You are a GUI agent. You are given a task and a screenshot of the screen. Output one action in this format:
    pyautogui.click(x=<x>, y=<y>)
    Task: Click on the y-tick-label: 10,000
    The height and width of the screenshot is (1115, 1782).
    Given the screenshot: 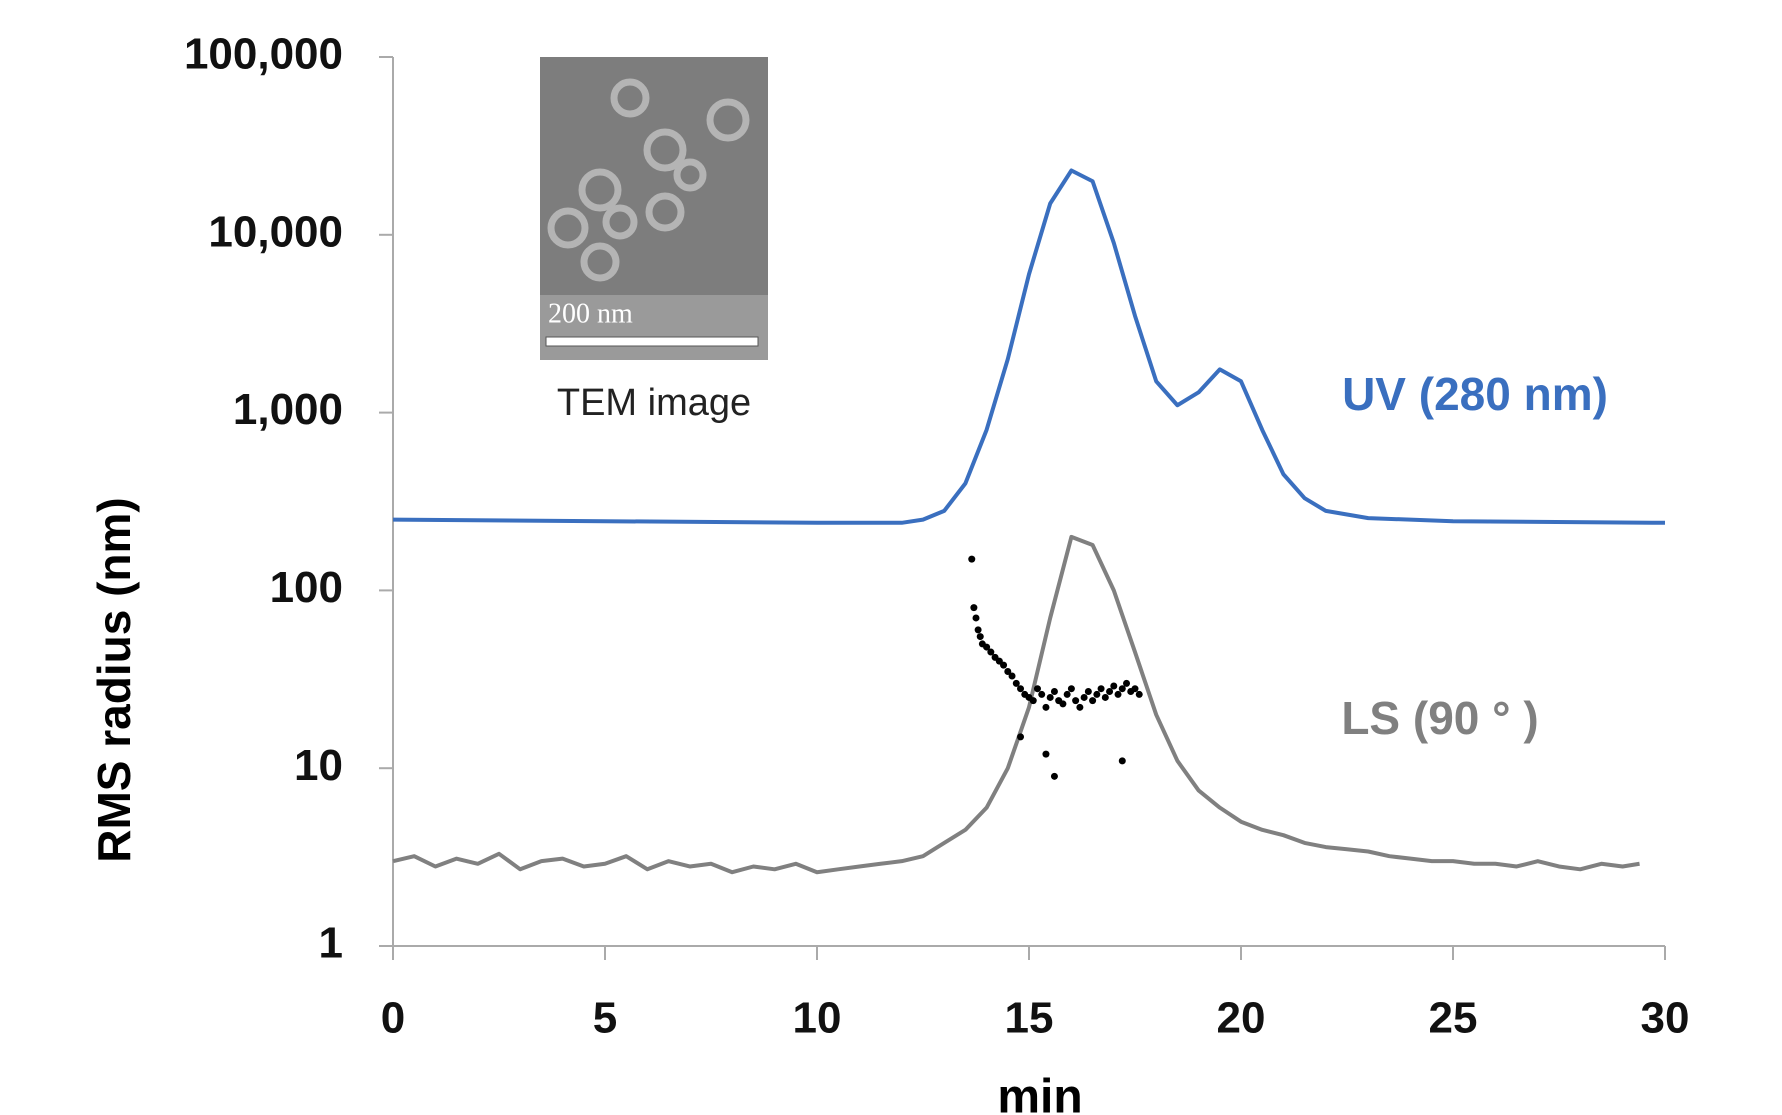 What is the action you would take?
    pyautogui.click(x=275, y=231)
    